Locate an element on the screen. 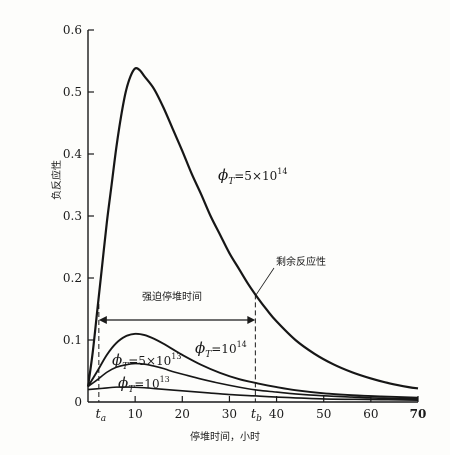  forced-shutdown-label: 强迫停堆时间 is located at coordinates (172, 296).